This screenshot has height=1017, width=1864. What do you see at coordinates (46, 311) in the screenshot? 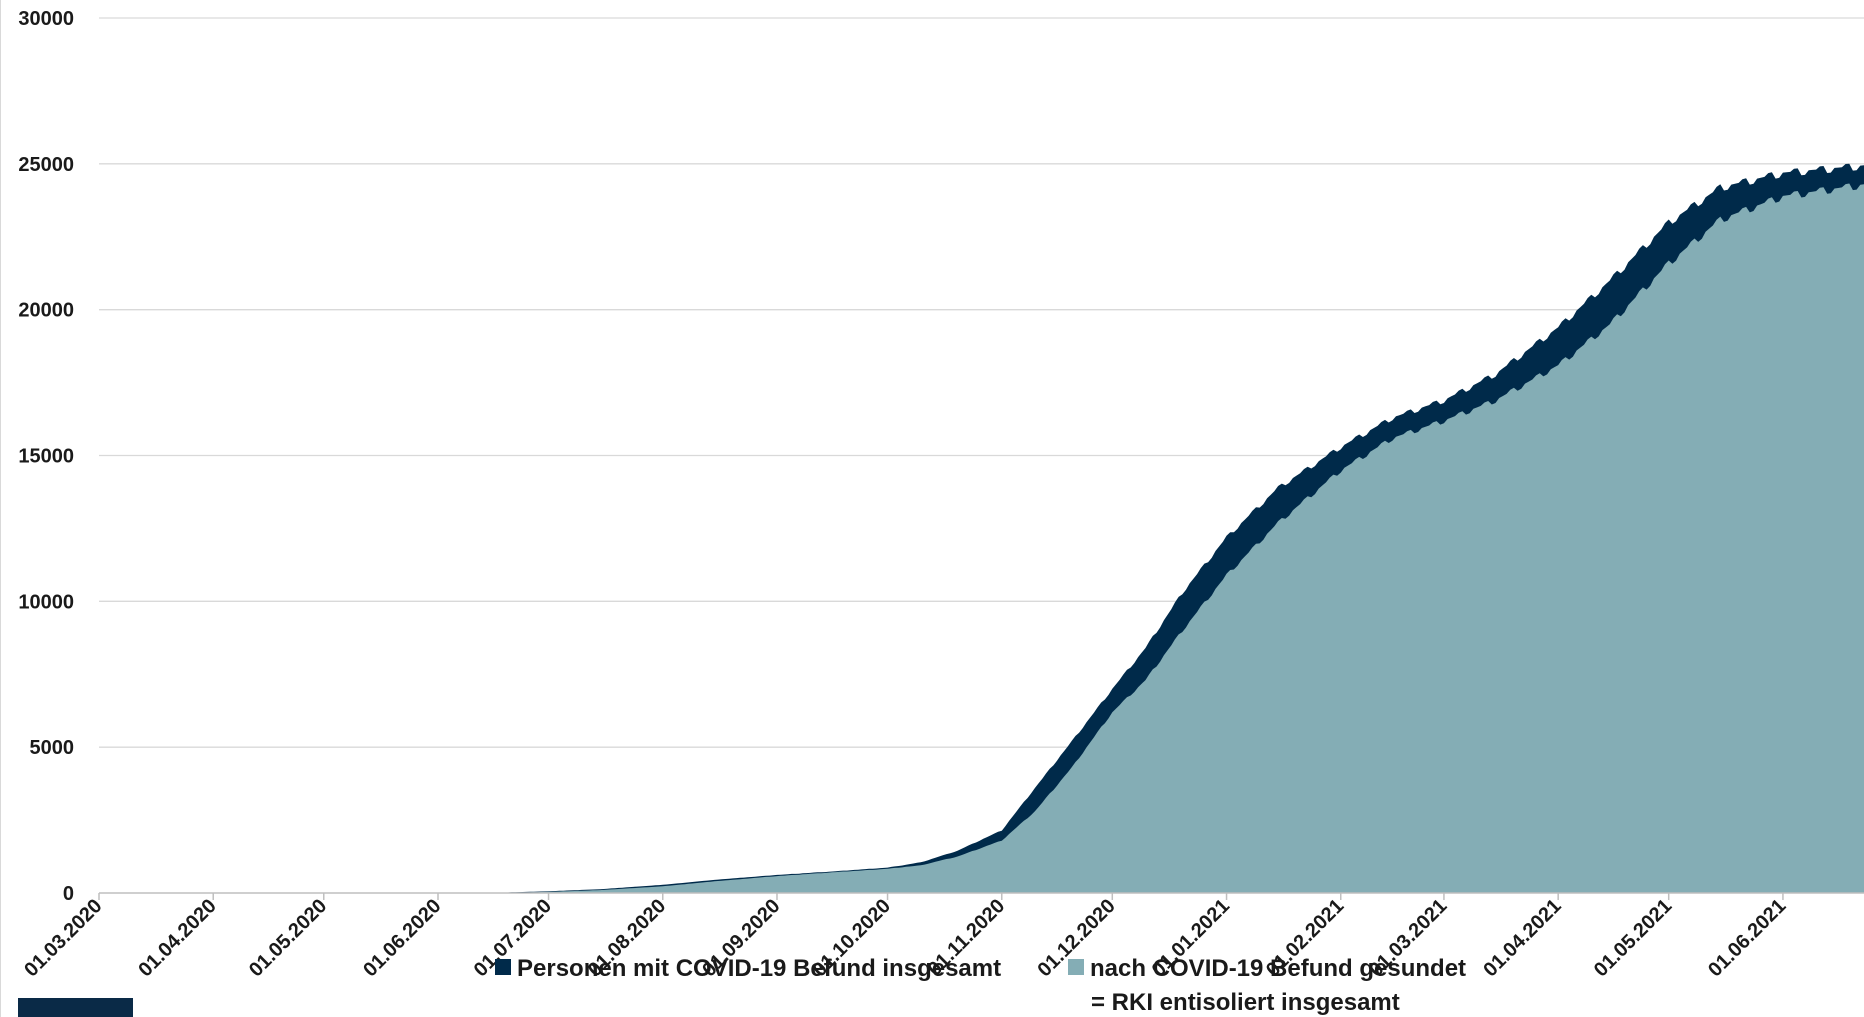
I see `y-tick-label: 20000` at bounding box center [46, 311].